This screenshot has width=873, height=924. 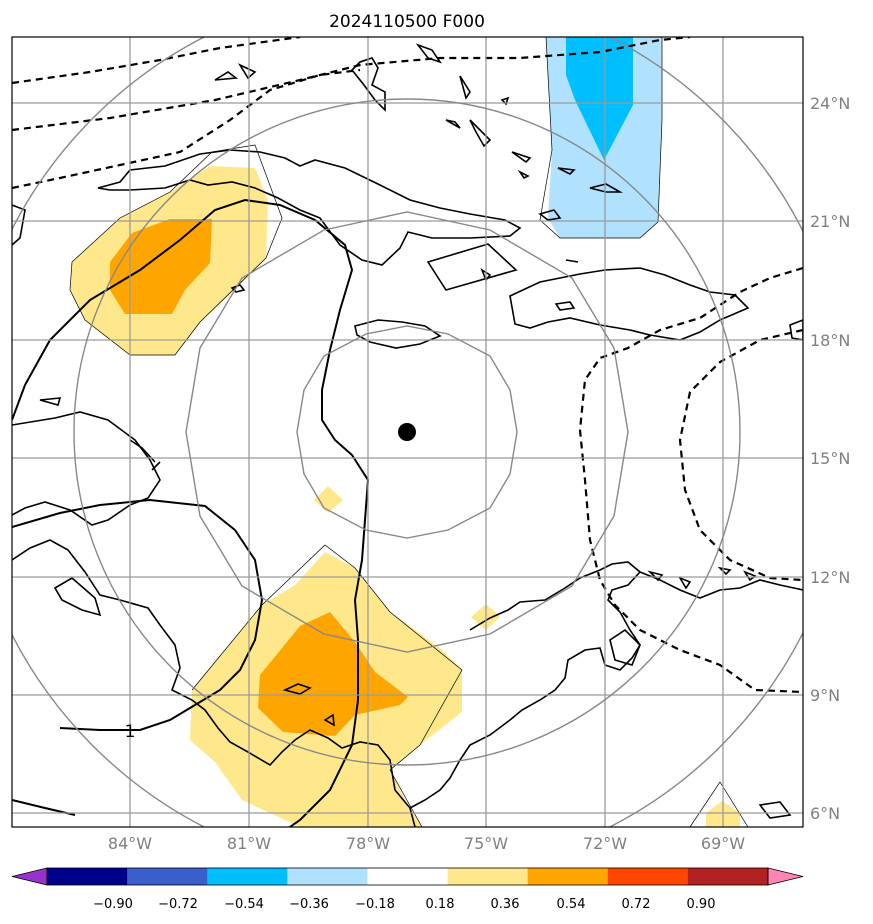 What do you see at coordinates (440, 904) in the screenshot?
I see `colorbar-tick-label: 0.18` at bounding box center [440, 904].